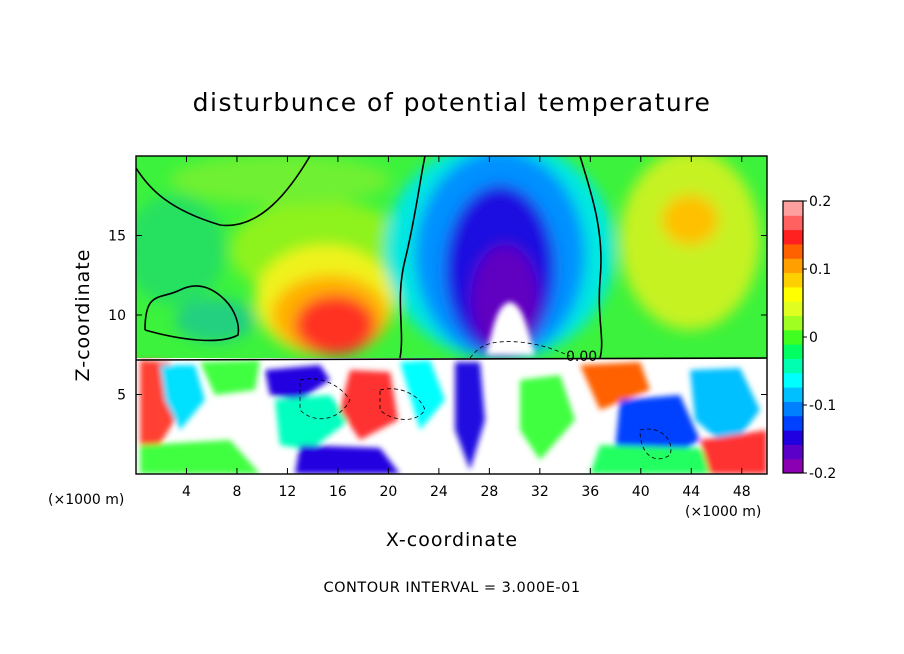  Describe the element at coordinates (723, 512) in the screenshot. I see `x-unit-label-right: (×1000 m)` at that location.